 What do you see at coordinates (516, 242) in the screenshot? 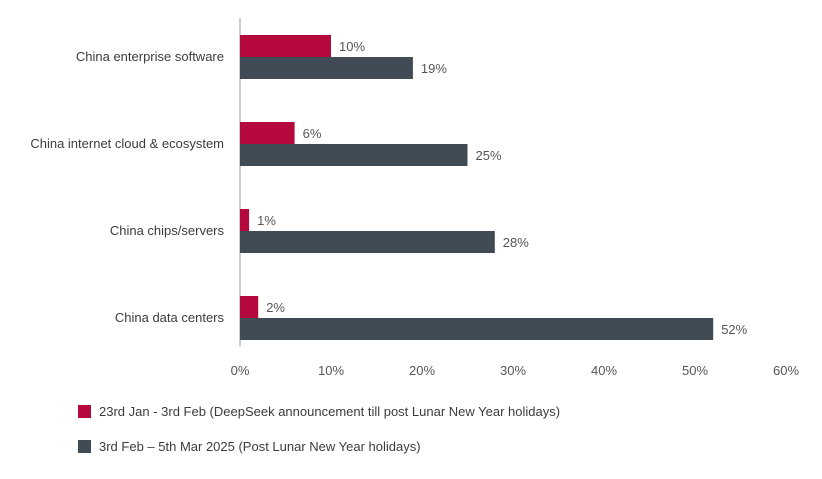
I see `data-label-series-2: 28%` at bounding box center [516, 242].